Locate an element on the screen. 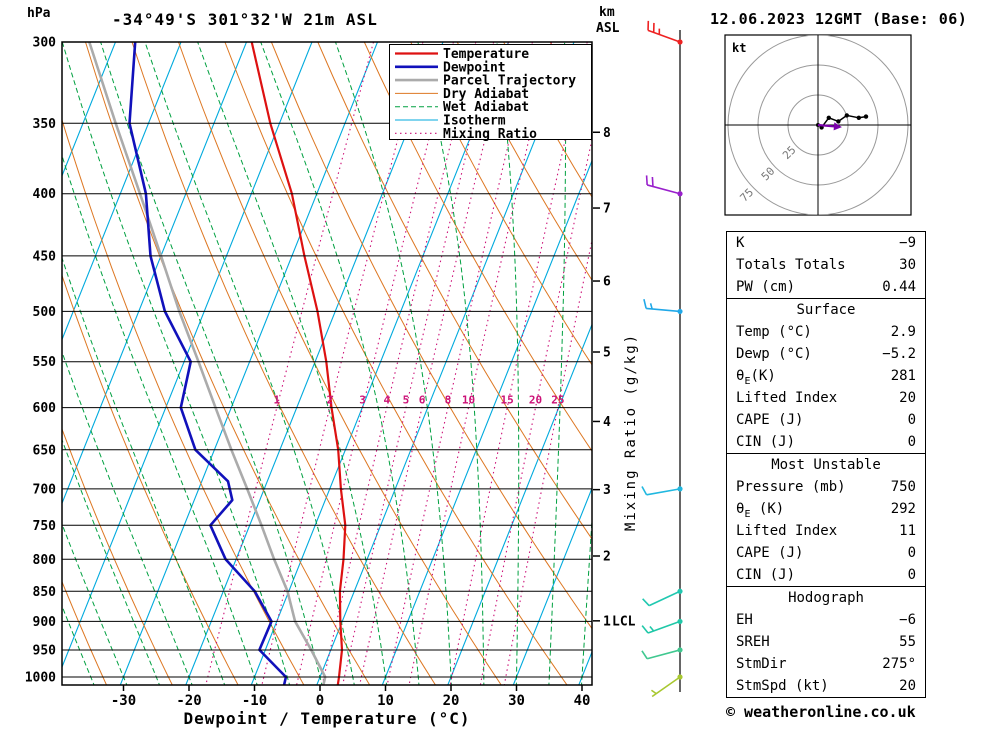  table-most-unstable-title: Most Unstable is located at coordinates (826, 465).